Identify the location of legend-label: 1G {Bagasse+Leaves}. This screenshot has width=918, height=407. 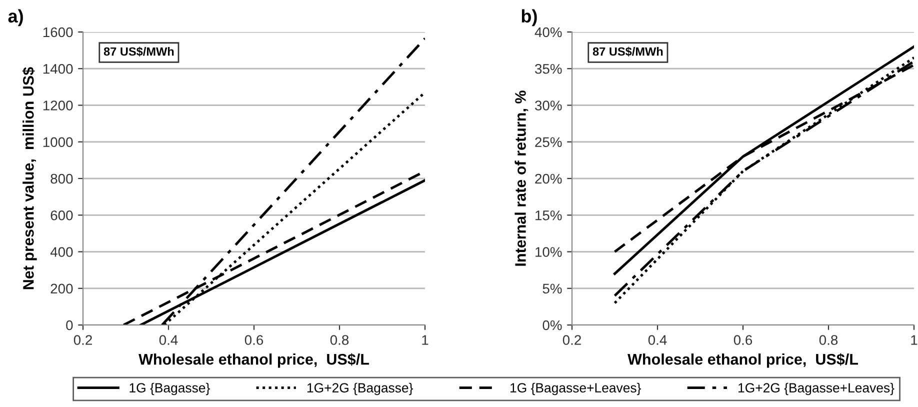
(575, 389).